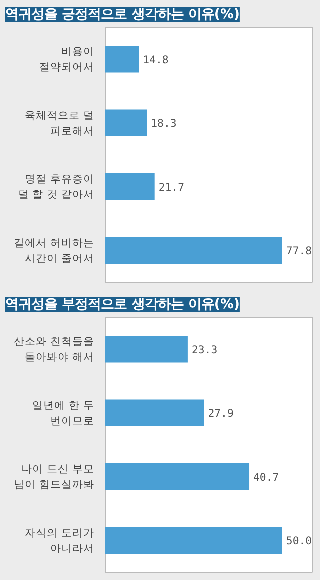  I want to click on data-label: 18.3, so click(164, 123).